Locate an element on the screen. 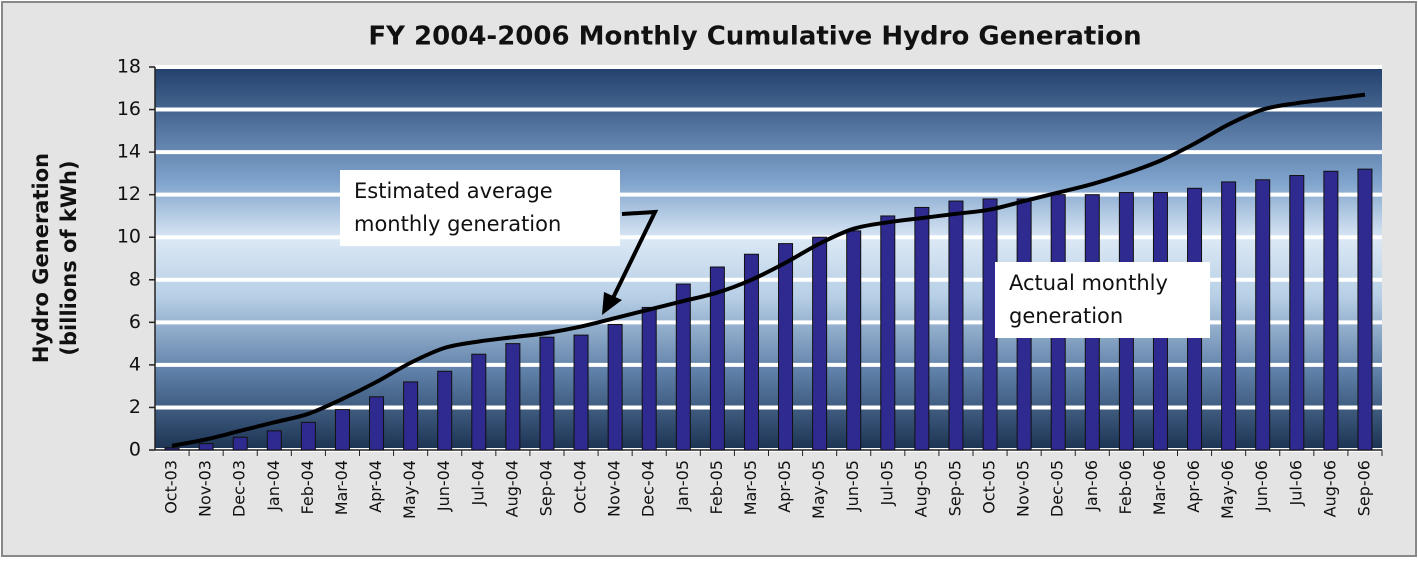 The width and height of the screenshot is (1418, 562). x-tick-label: Jun-05 is located at coordinates (852, 486).